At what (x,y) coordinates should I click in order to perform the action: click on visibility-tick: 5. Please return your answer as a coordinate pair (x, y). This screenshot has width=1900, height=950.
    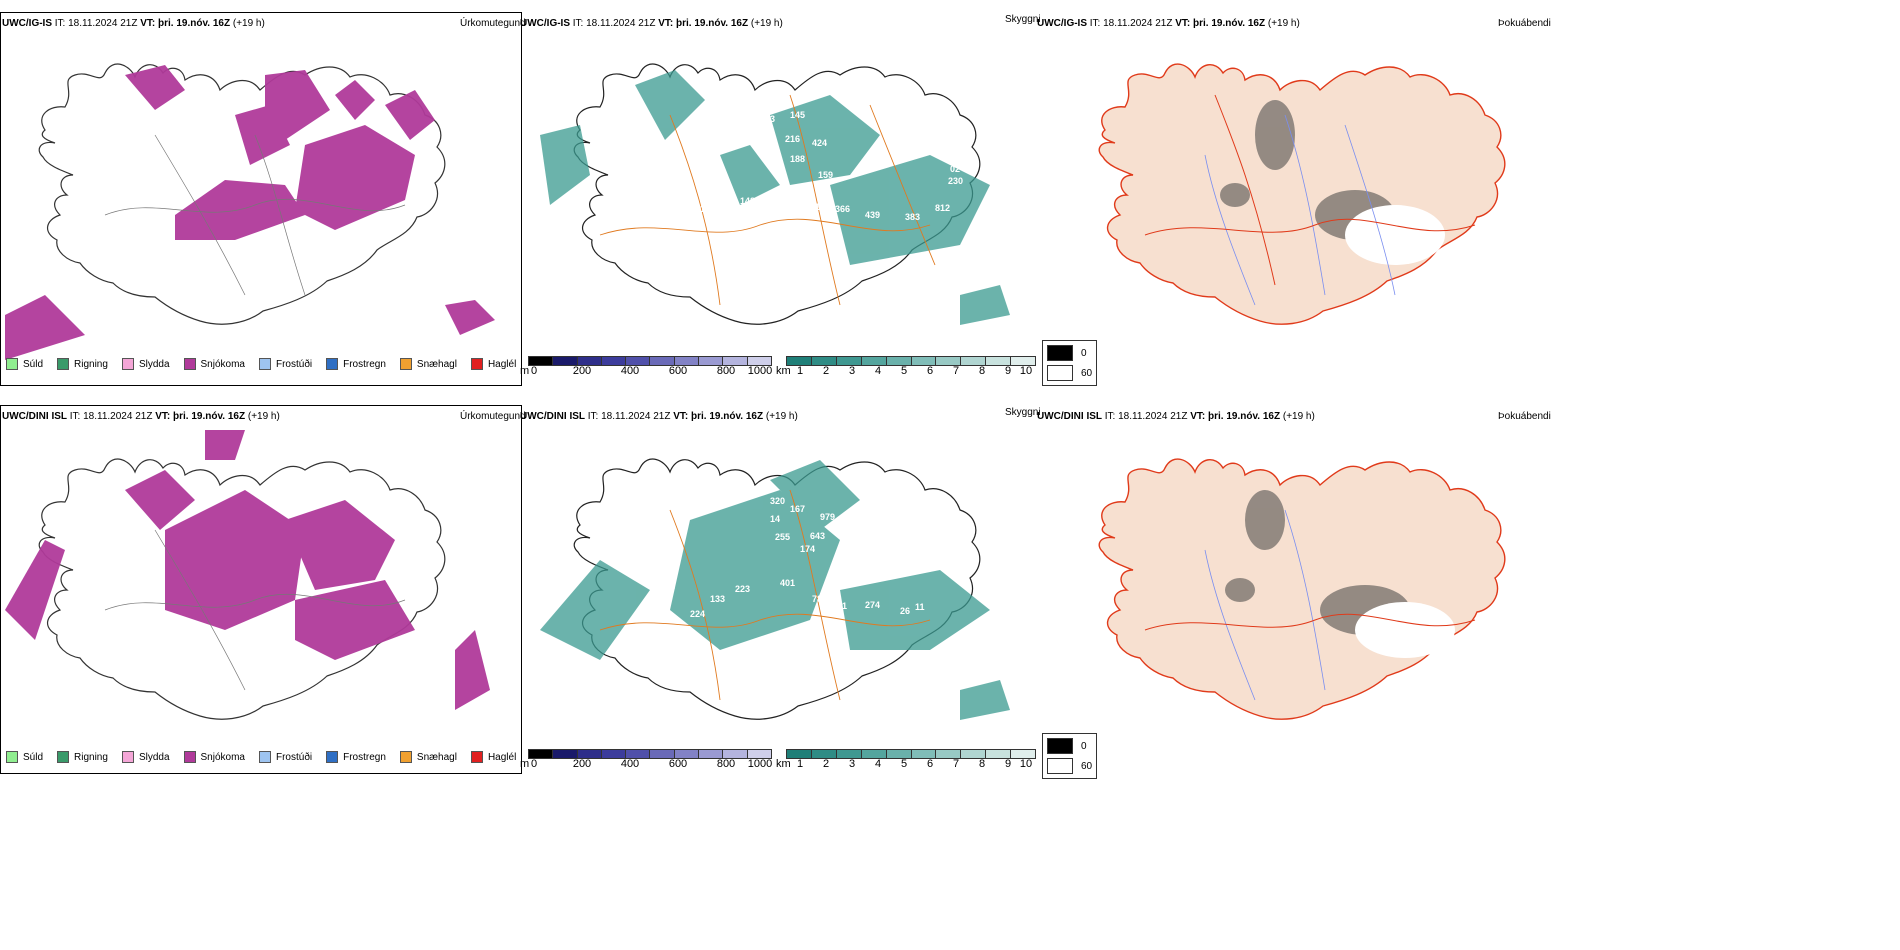
    Looking at the image, I should click on (904, 371).